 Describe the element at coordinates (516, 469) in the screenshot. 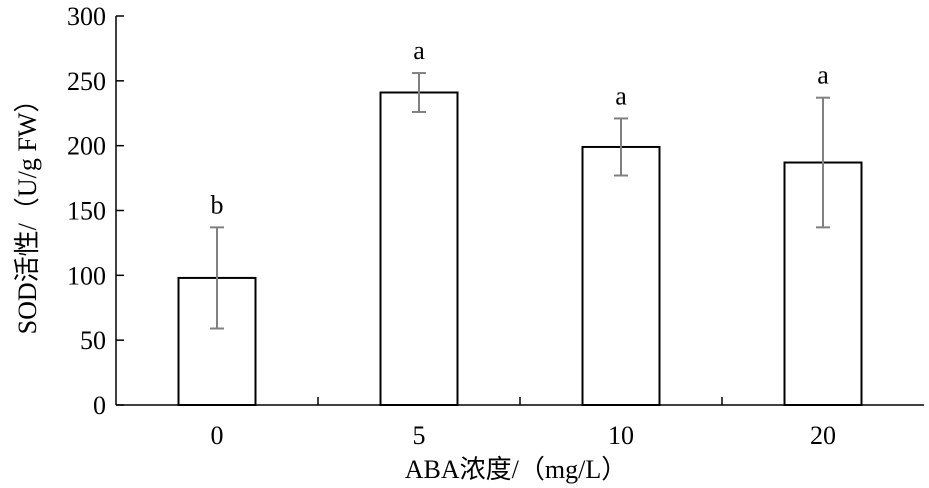

I see `x-axis-title: ABA浓度/（mg/L）` at that location.